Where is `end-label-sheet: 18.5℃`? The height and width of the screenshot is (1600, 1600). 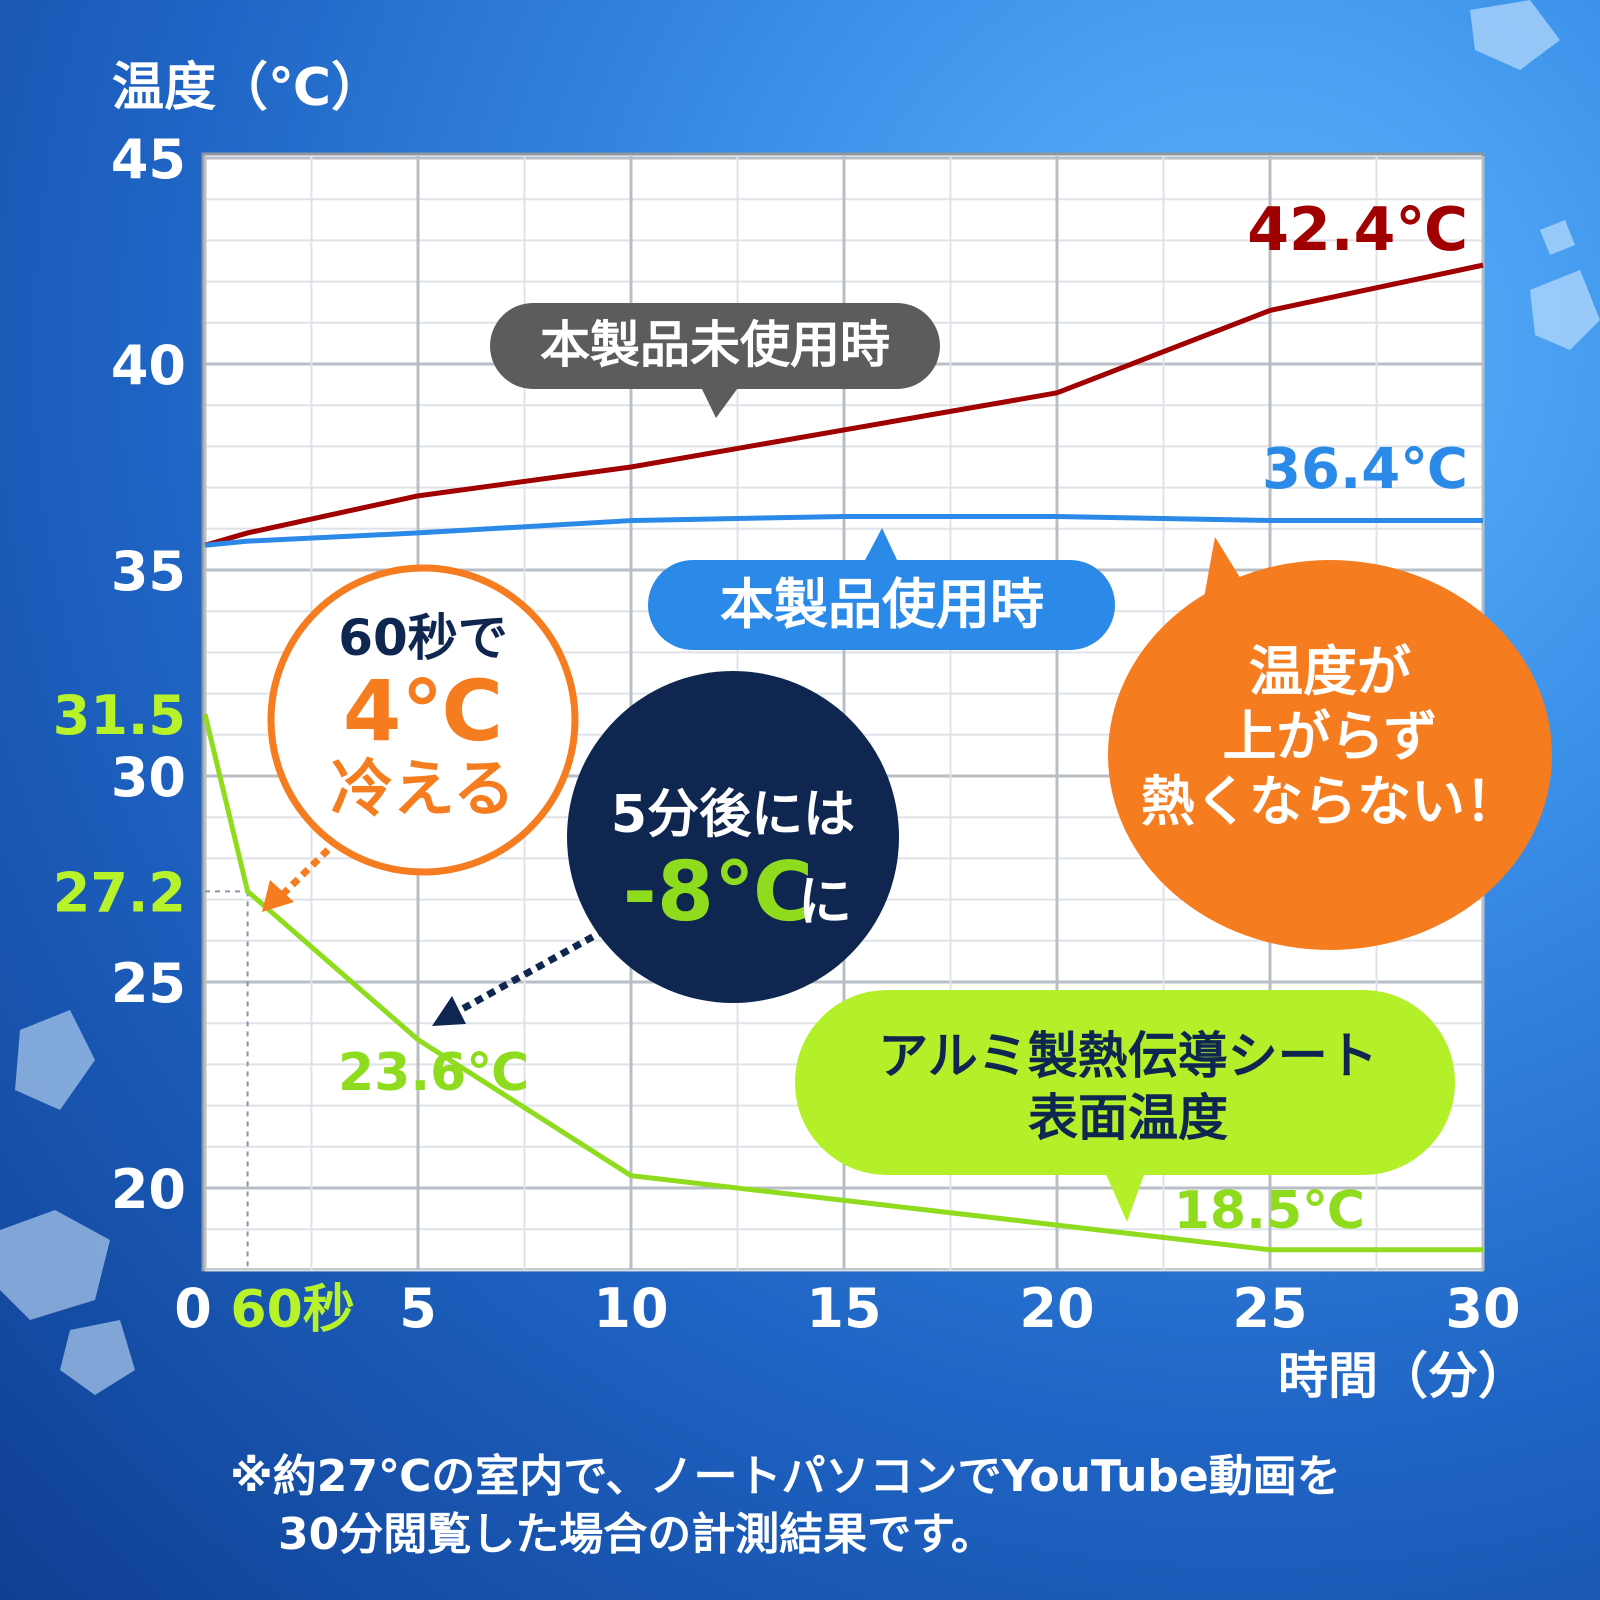
end-label-sheet: 18.5℃ is located at coordinates (1269, 1211).